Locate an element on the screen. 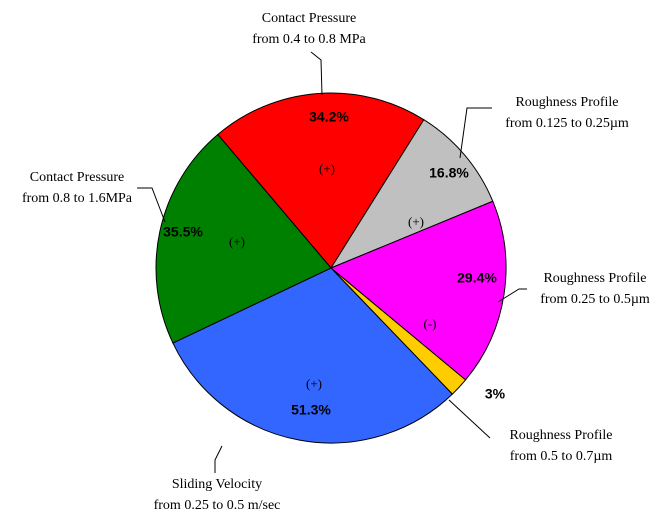 The height and width of the screenshot is (516, 665). category-label: from 0.25 to 0.5µm is located at coordinates (595, 299).